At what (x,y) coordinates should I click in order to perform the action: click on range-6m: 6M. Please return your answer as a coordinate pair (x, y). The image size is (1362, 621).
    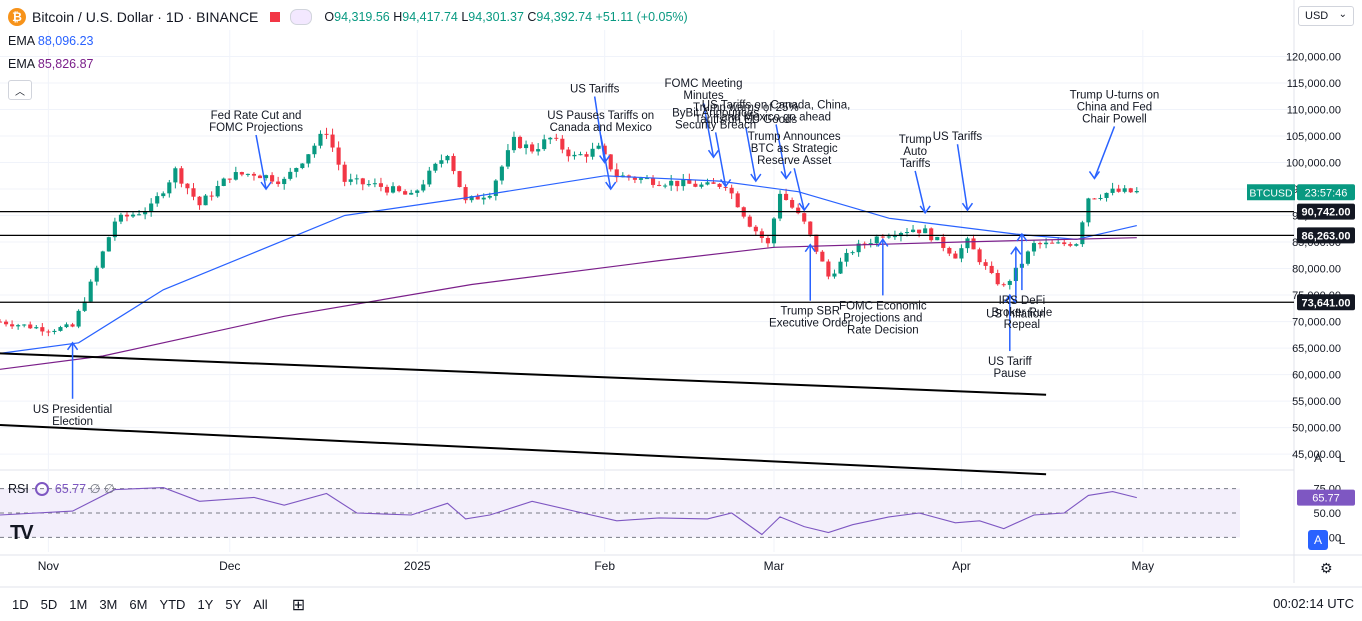
    Looking at the image, I should click on (138, 604).